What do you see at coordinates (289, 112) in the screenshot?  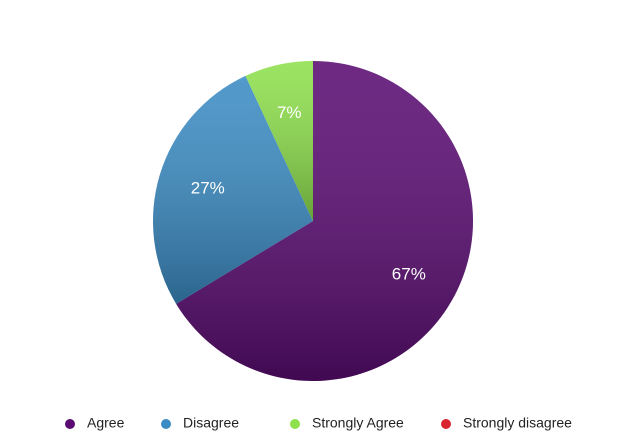 I see `data-label: 7%` at bounding box center [289, 112].